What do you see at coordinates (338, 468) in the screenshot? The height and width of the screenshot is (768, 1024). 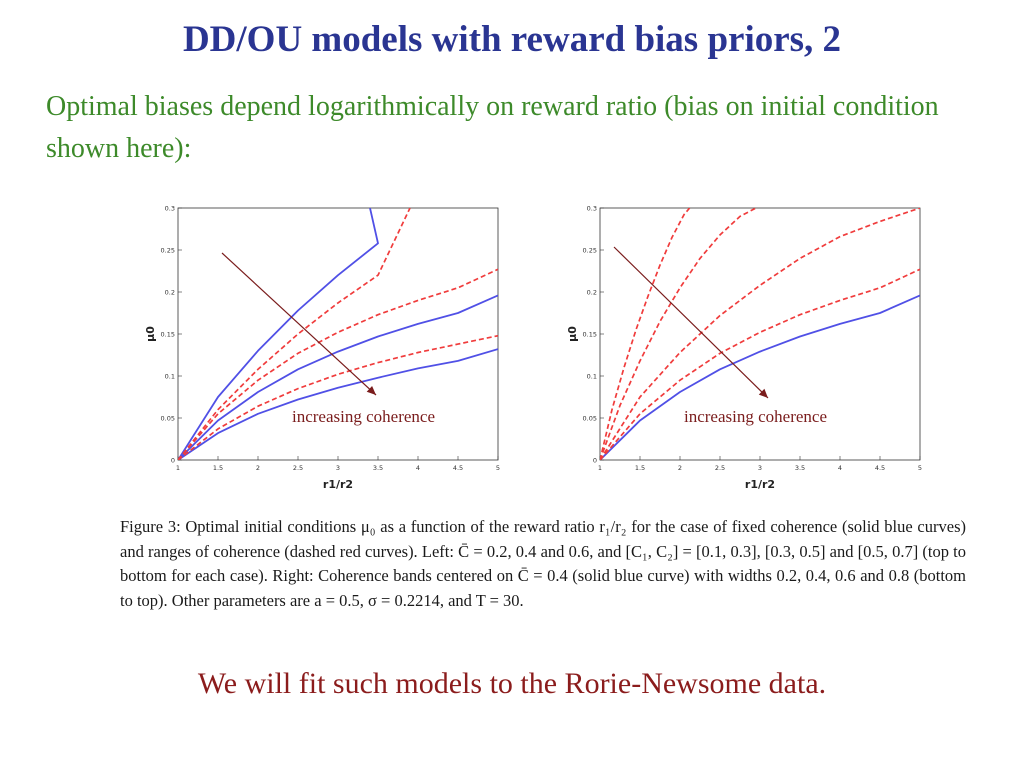 I see `chart-left-xtick-label: 3` at bounding box center [338, 468].